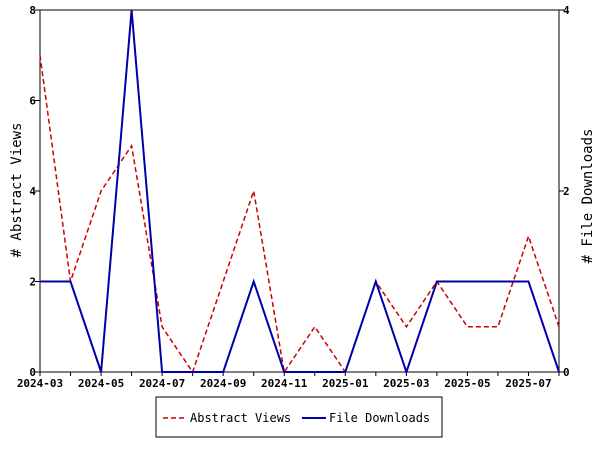 This screenshot has height=450, width=600. Describe the element at coordinates (32, 10) in the screenshot. I see `left-axis-tick-label: 8` at that location.